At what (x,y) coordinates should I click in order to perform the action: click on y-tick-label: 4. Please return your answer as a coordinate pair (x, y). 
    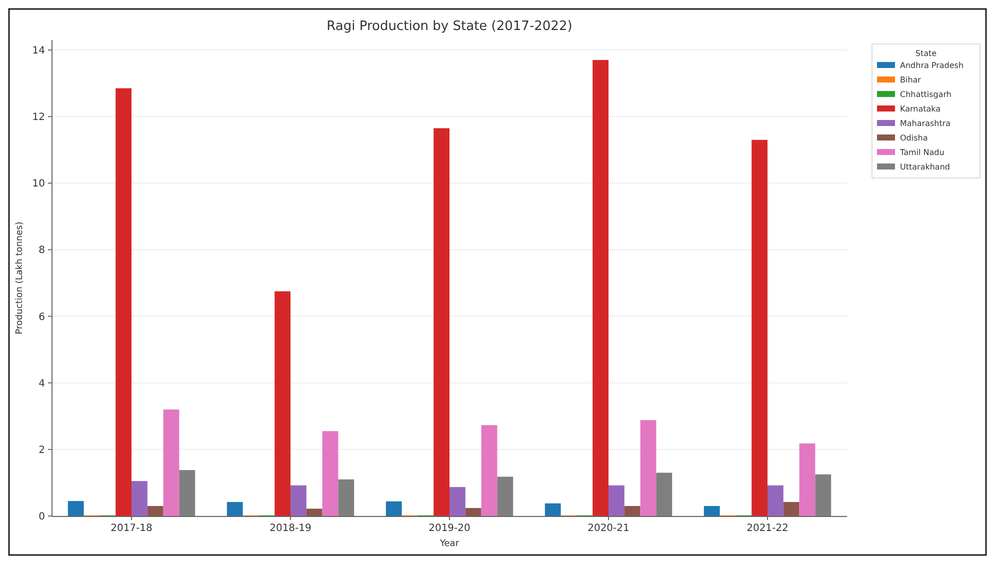
    Looking at the image, I should click on (41, 384).